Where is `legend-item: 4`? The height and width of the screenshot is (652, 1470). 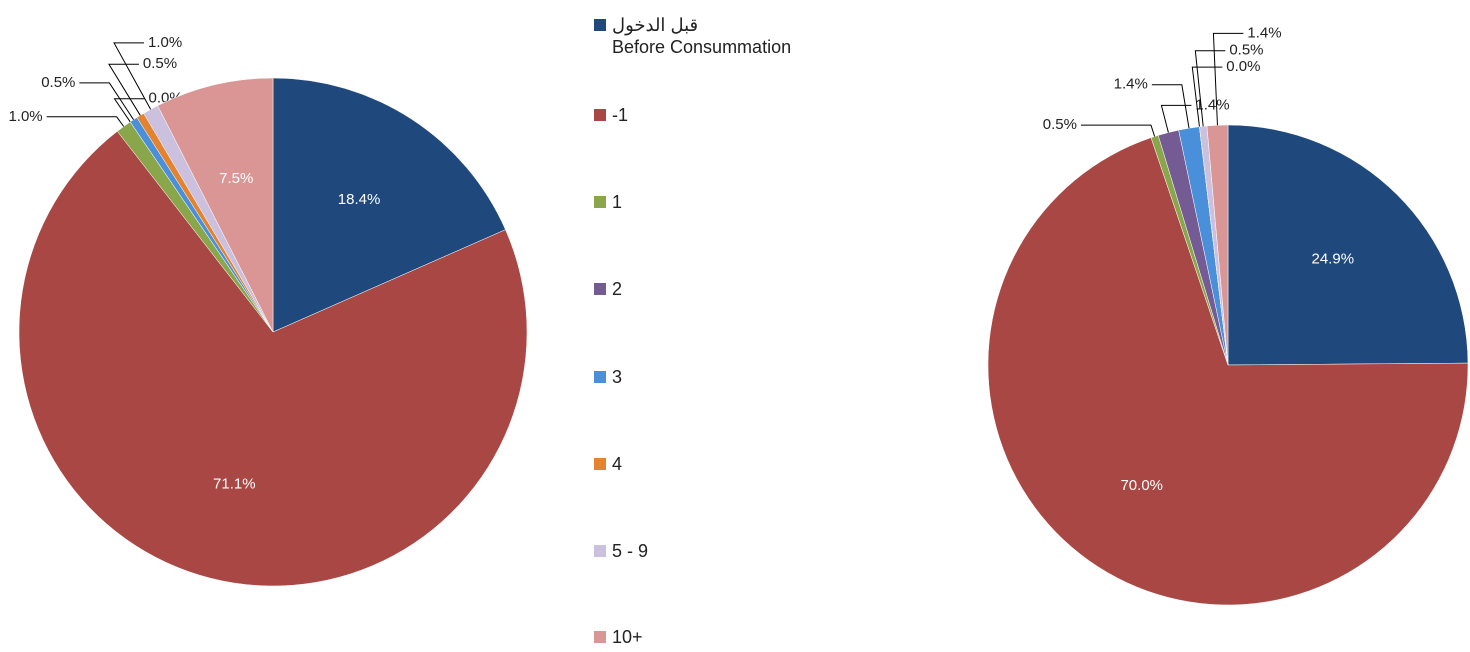
legend-item: 4 is located at coordinates (608, 464).